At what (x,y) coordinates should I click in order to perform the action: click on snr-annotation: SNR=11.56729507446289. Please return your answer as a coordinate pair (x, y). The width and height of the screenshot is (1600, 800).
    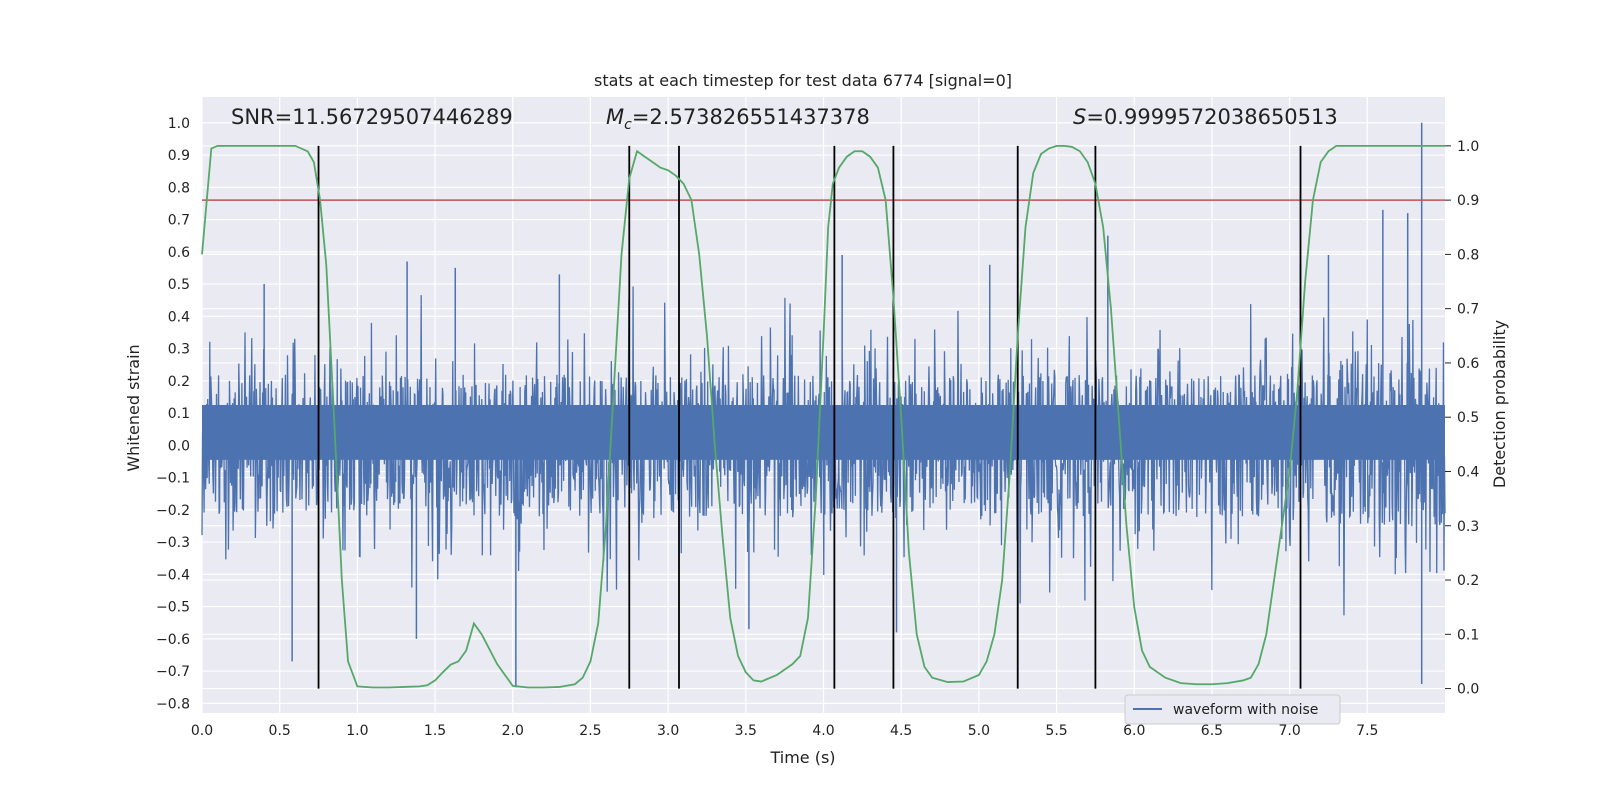
    Looking at the image, I should click on (372, 117).